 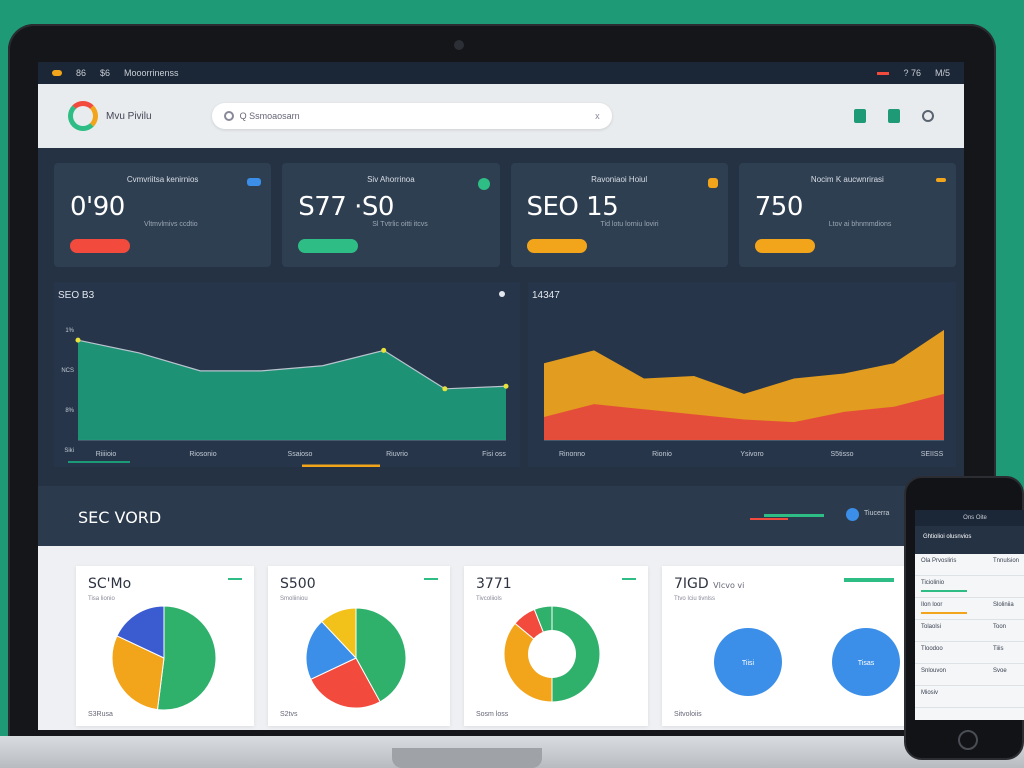 I want to click on x-tick-label: Ysivoro, so click(x=751, y=454).